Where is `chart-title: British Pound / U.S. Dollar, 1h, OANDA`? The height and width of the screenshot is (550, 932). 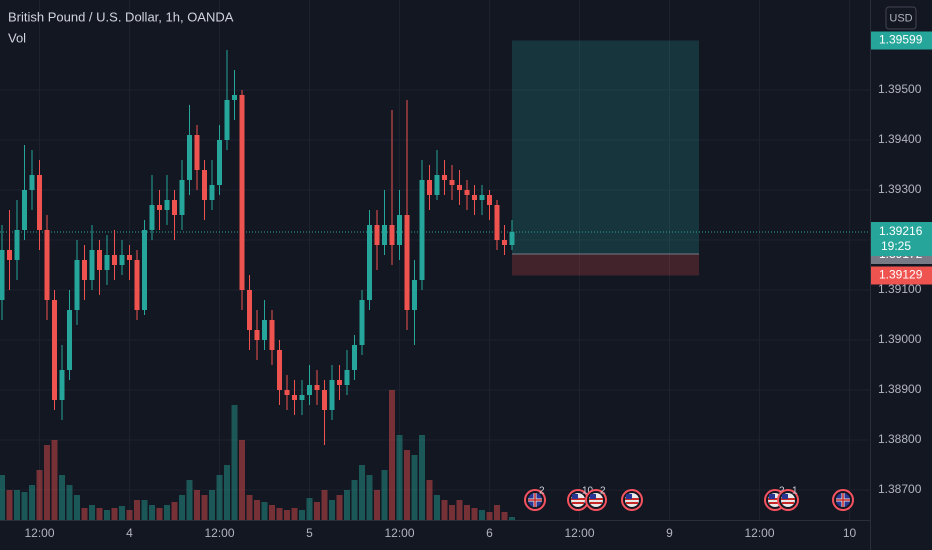
chart-title: British Pound / U.S. Dollar, 1h, OANDA is located at coordinates (121, 16).